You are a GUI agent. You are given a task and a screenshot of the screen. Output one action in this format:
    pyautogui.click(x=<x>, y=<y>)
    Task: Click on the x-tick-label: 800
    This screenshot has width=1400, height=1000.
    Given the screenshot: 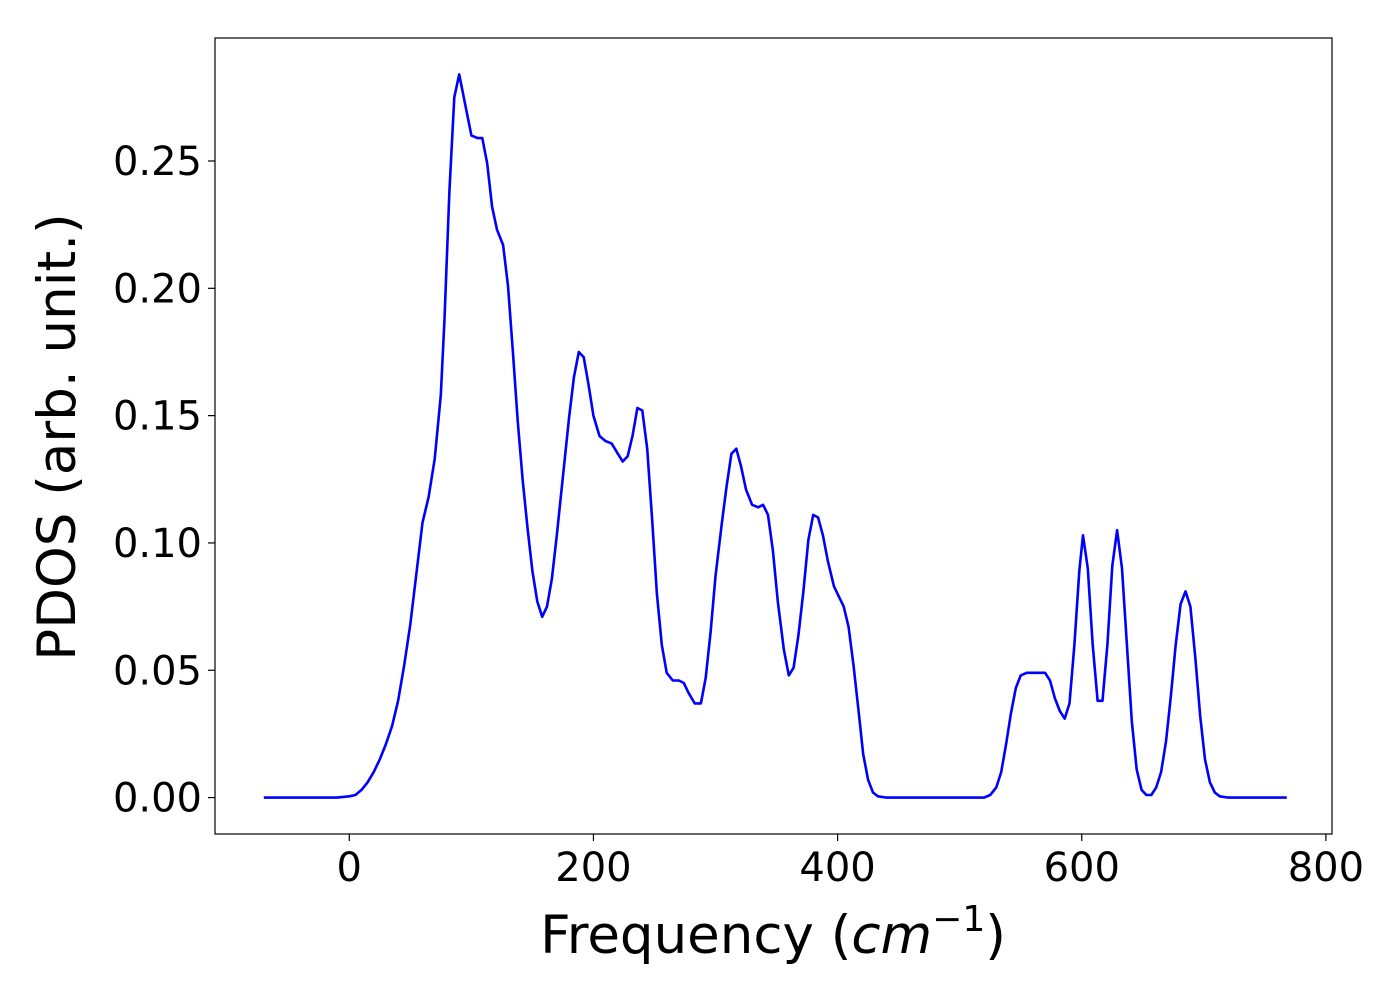 What is the action you would take?
    pyautogui.click(x=1326, y=868)
    